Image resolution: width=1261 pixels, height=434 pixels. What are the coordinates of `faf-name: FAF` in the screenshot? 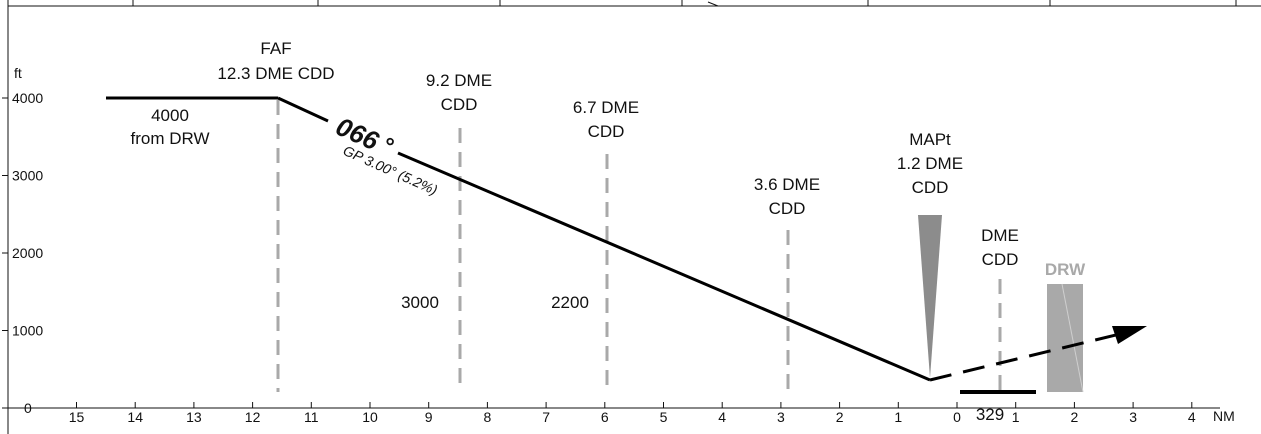 It's located at (275, 48).